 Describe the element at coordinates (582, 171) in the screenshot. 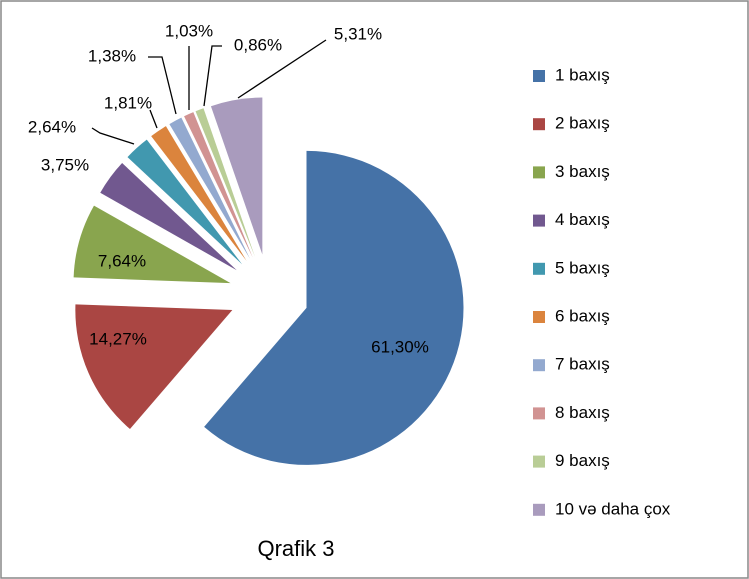

I see `legend-label: 3 baxış` at that location.